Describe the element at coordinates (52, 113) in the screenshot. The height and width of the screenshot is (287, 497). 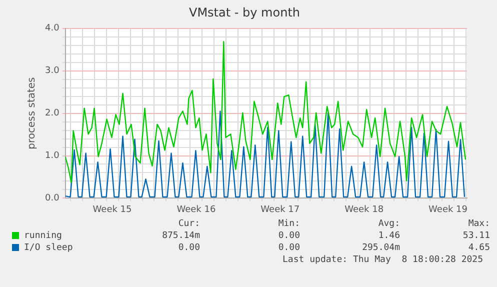
I see `y-tick-label: 2.0` at that location.